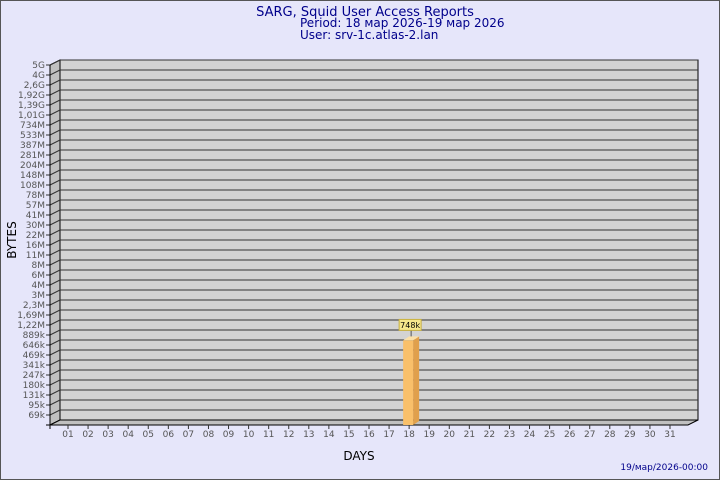 This screenshot has height=480, width=720. What do you see at coordinates (39, 296) in the screenshot?
I see `y-tick-label: 3M` at bounding box center [39, 296].